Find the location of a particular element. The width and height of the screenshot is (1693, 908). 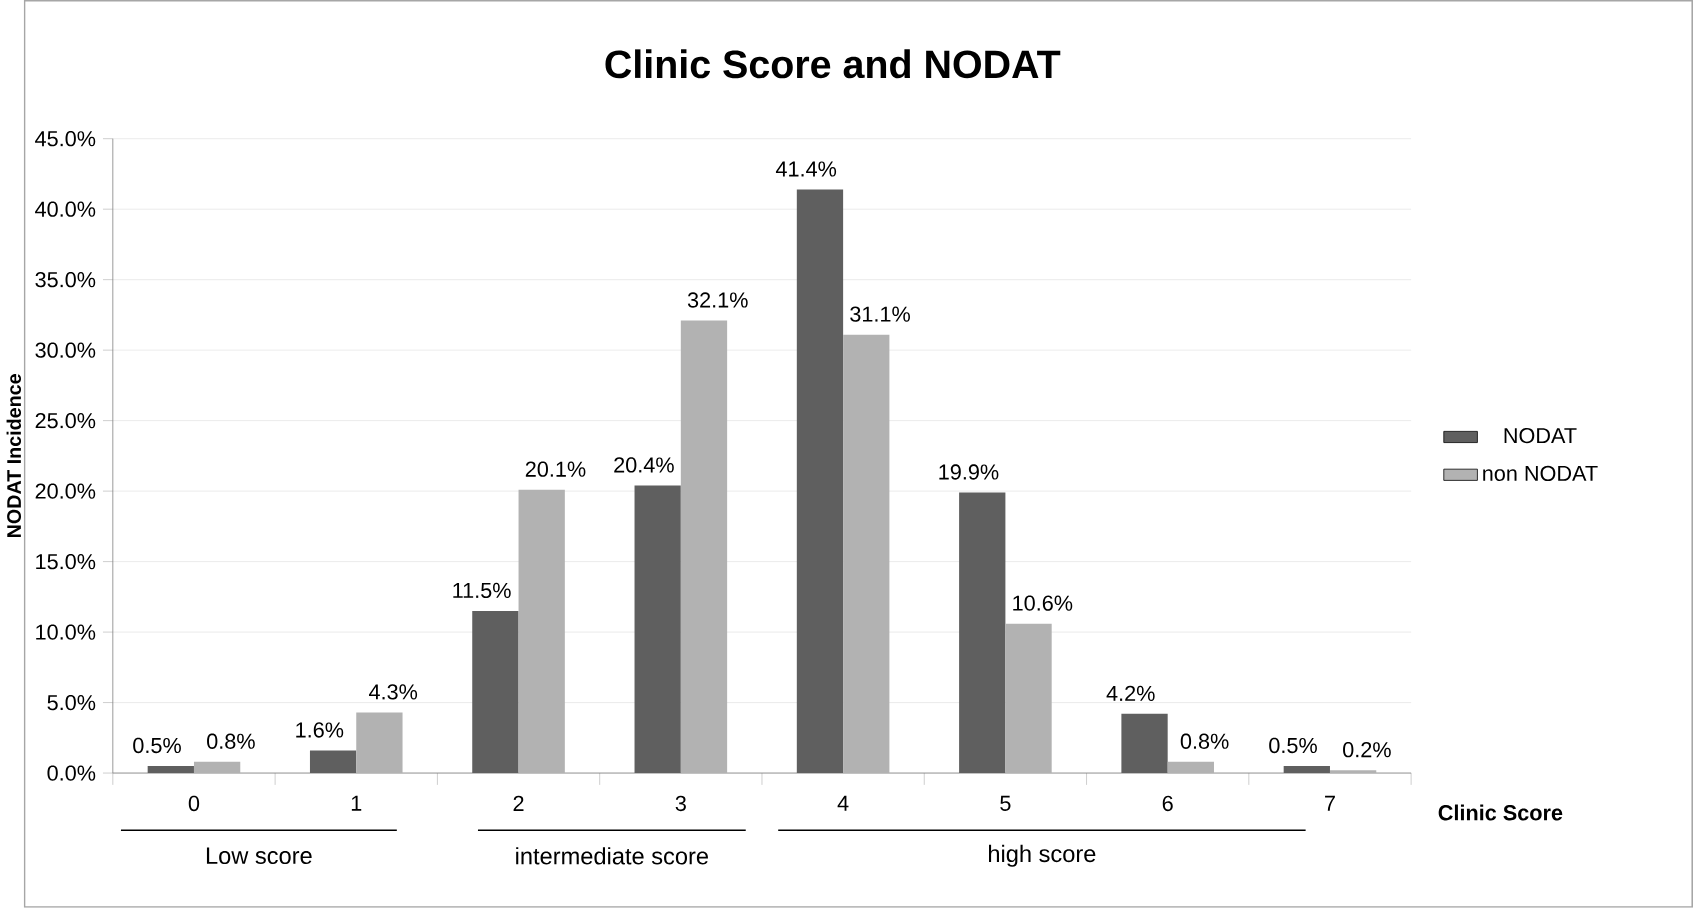

text: high score is located at coordinates (1042, 855).